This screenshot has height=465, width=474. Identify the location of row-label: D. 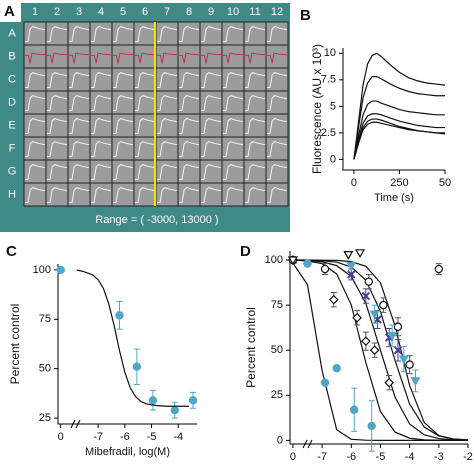
(12, 102).